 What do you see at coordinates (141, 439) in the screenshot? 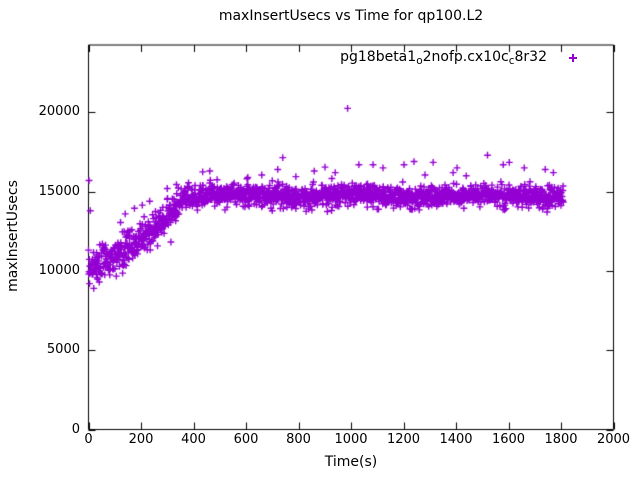
I see `x-tick-label: 200` at bounding box center [141, 439].